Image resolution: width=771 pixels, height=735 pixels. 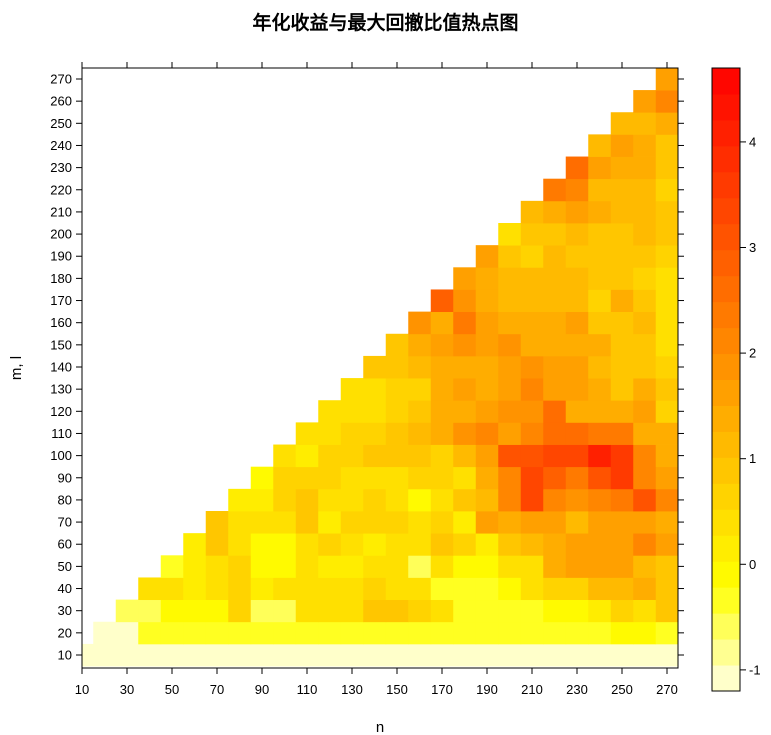 I want to click on x-tick-label: 30, so click(x=127, y=689).